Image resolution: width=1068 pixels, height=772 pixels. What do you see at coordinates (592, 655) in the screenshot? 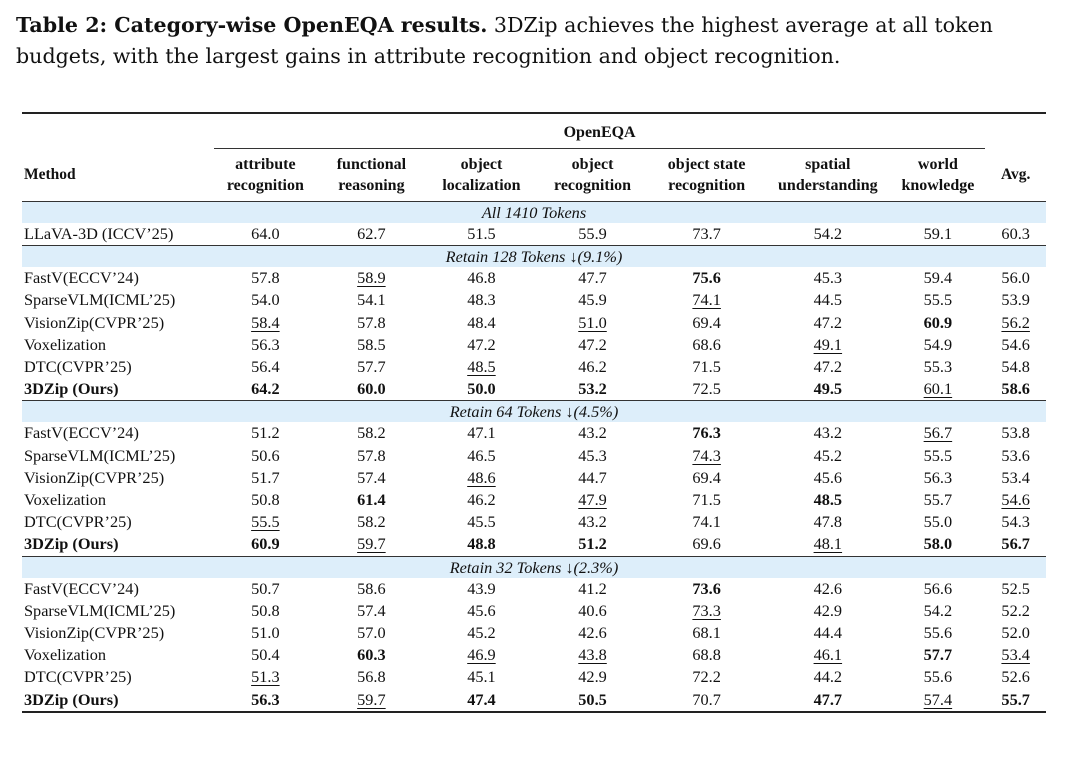
I see `value-text: 43.8` at bounding box center [592, 655].